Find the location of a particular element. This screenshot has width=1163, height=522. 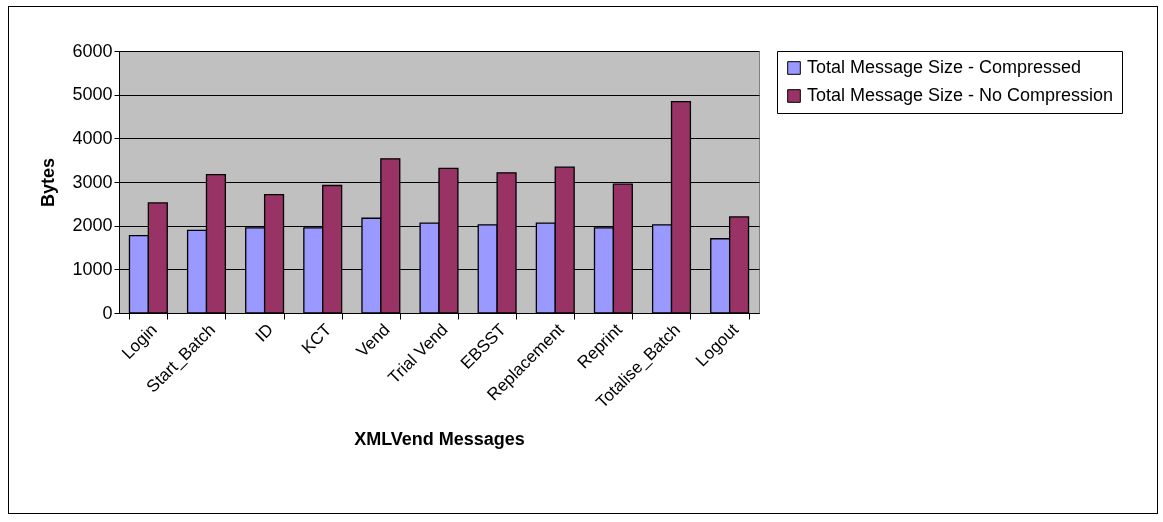

y-tick-label: 2000 is located at coordinates (92, 225).